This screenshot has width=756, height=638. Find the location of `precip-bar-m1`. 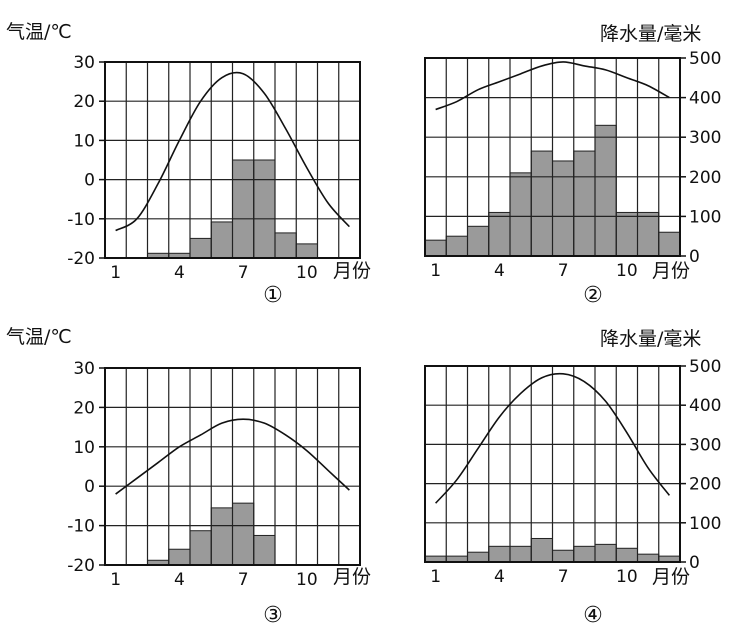

precip-bar-m1 is located at coordinates (435, 248).